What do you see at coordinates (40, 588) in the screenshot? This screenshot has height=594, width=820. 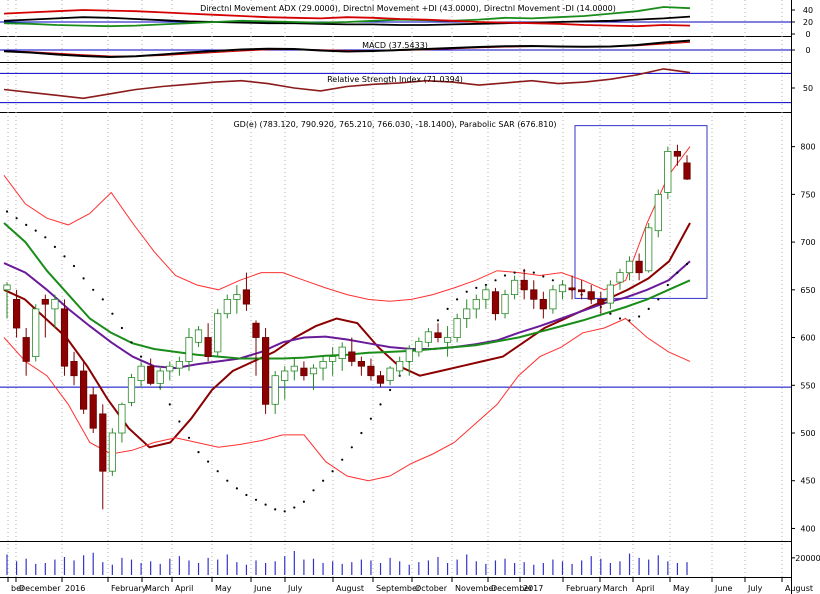 I see `x-tick-label: December` at bounding box center [40, 588].